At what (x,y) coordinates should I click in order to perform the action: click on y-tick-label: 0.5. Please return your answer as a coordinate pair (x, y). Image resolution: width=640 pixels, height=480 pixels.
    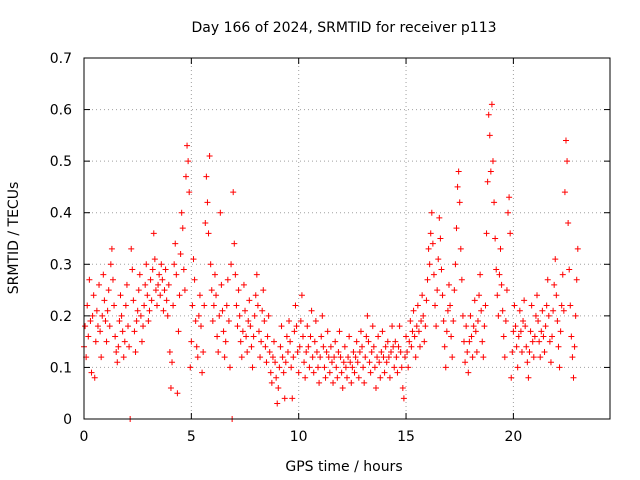
    Looking at the image, I should click on (61, 162).